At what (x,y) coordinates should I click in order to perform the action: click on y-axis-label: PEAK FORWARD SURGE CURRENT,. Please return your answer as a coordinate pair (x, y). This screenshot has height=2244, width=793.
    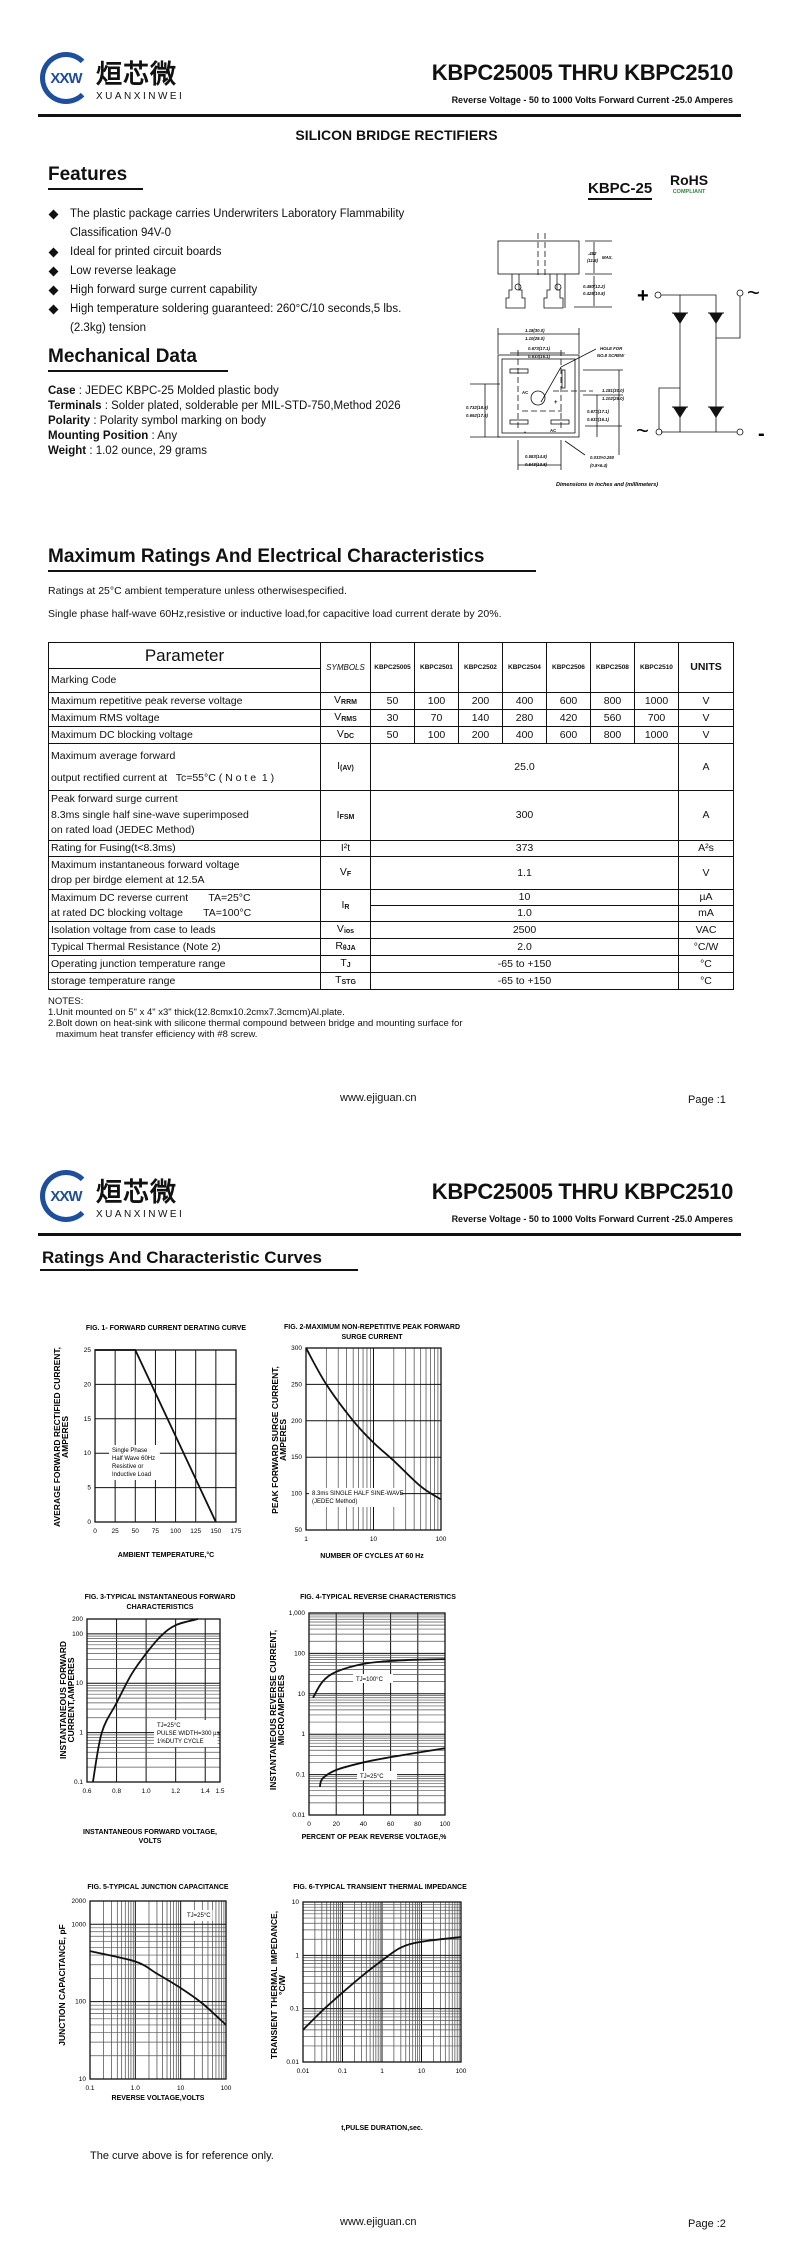
    Looking at the image, I should click on (275, 1440).